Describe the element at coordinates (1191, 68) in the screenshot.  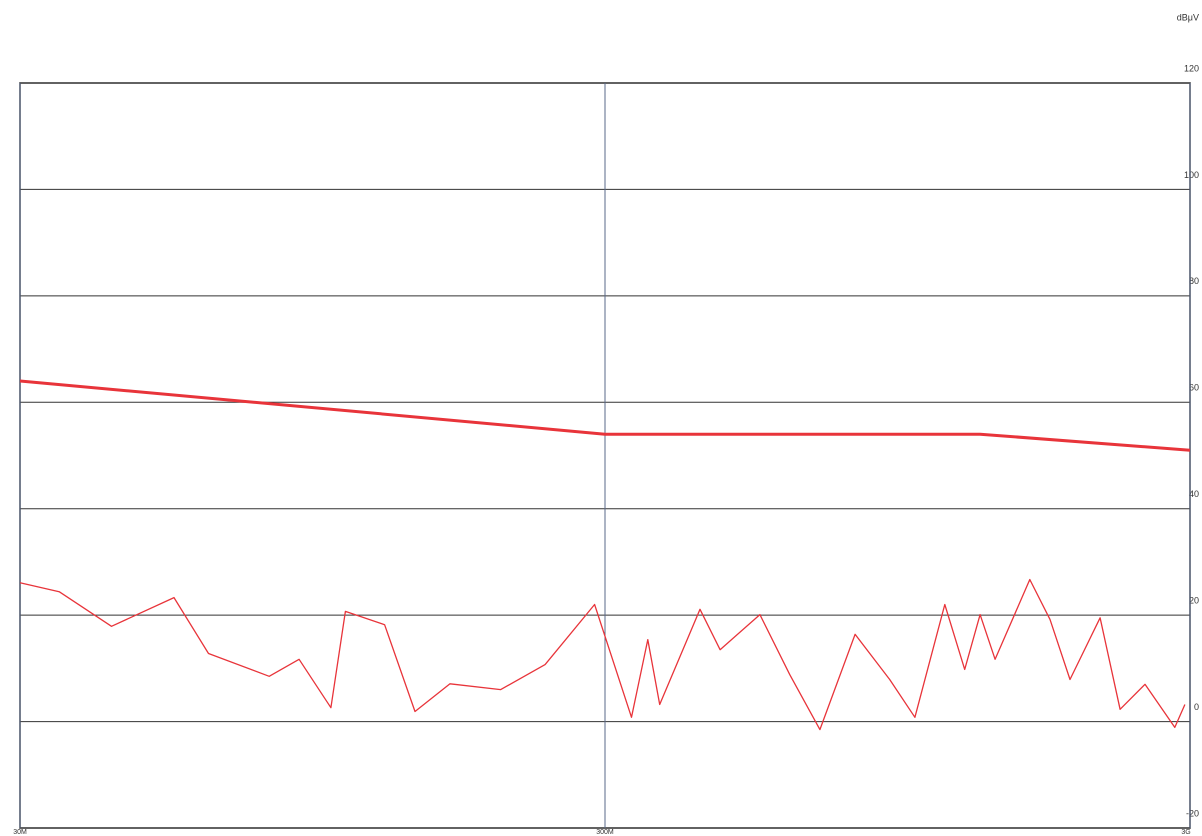
I see `y-tick-label: 120` at that location.